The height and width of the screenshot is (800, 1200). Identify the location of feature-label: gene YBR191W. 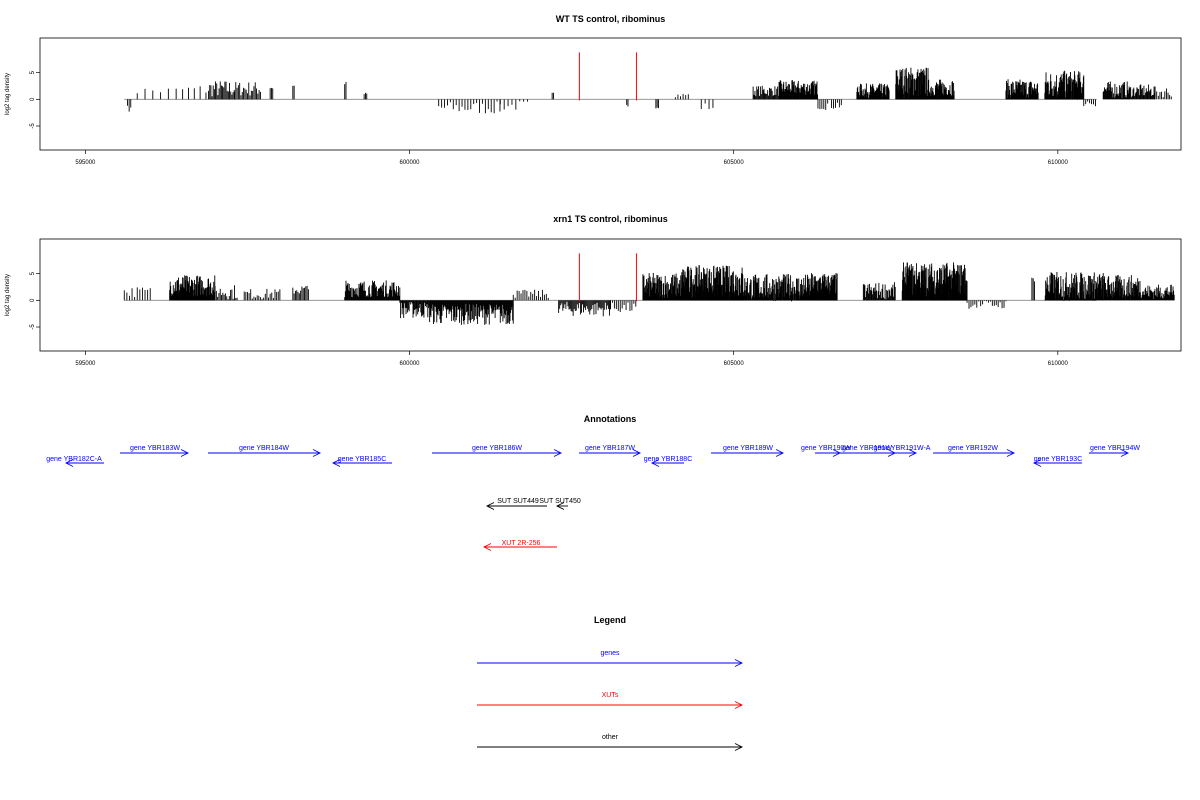
(867, 448).